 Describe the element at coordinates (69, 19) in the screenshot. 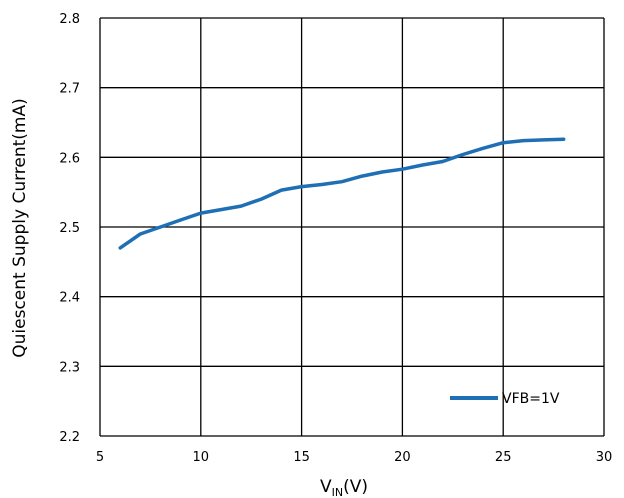

I see `y-tick-label: 2.8` at that location.